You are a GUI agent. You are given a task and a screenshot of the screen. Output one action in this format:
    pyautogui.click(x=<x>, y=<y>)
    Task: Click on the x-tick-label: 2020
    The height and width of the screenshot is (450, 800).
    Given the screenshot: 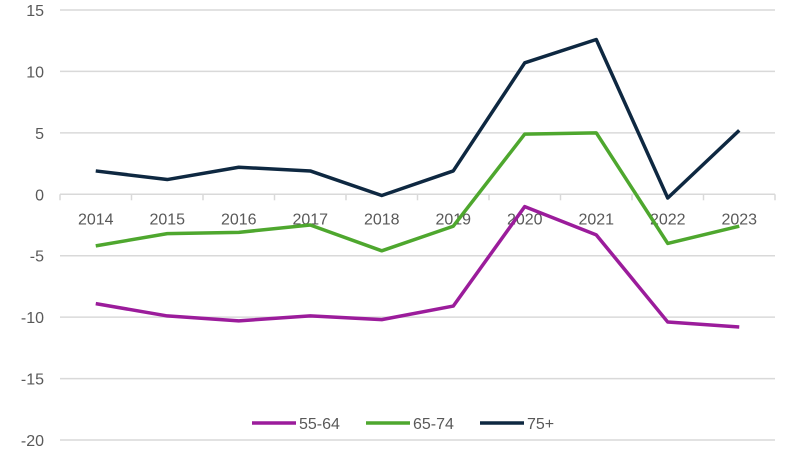 What is the action you would take?
    pyautogui.click(x=525, y=219)
    